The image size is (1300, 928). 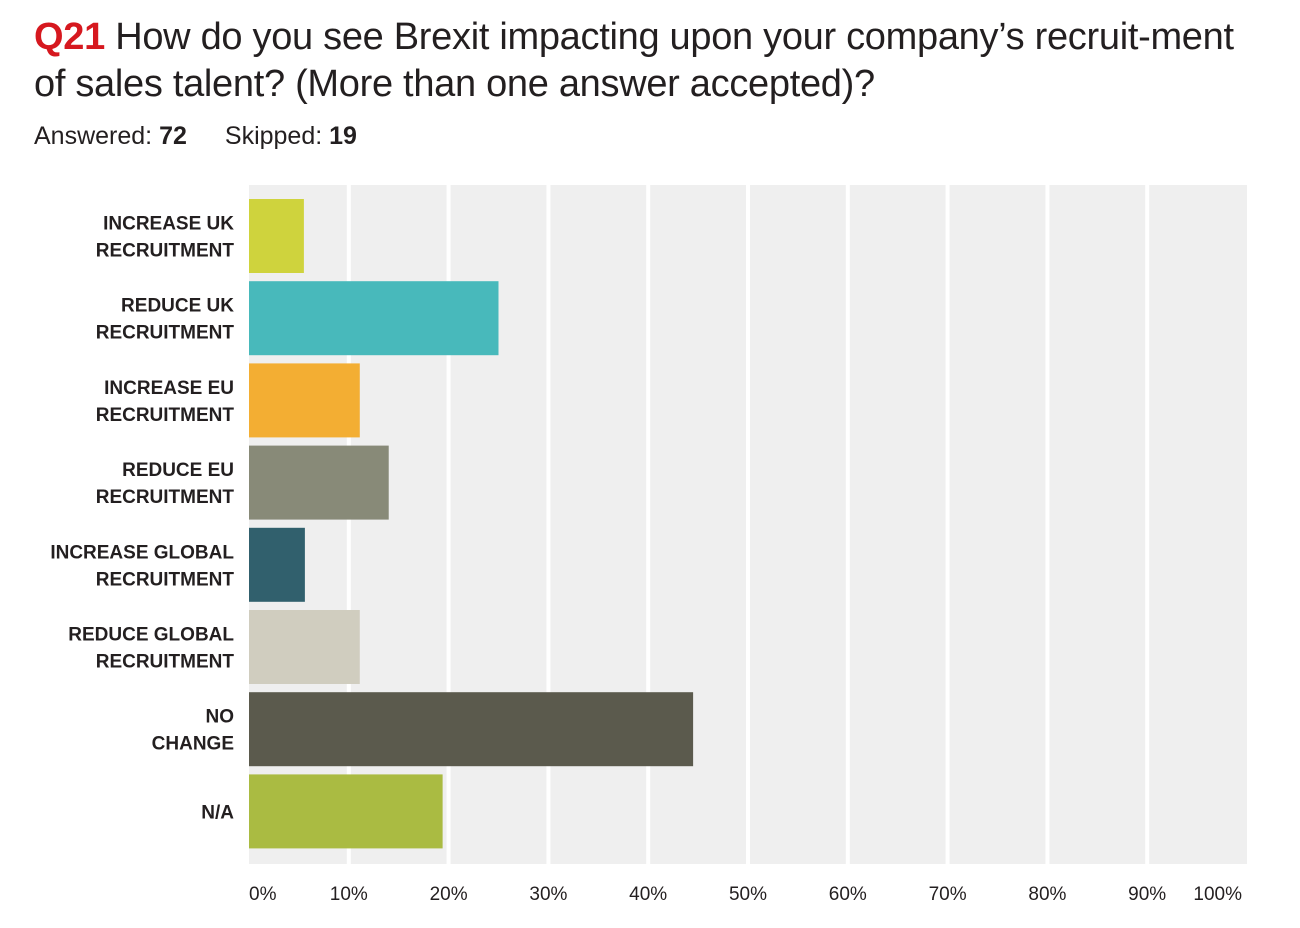 I want to click on x-tick-label: 80%, so click(x=1047, y=894).